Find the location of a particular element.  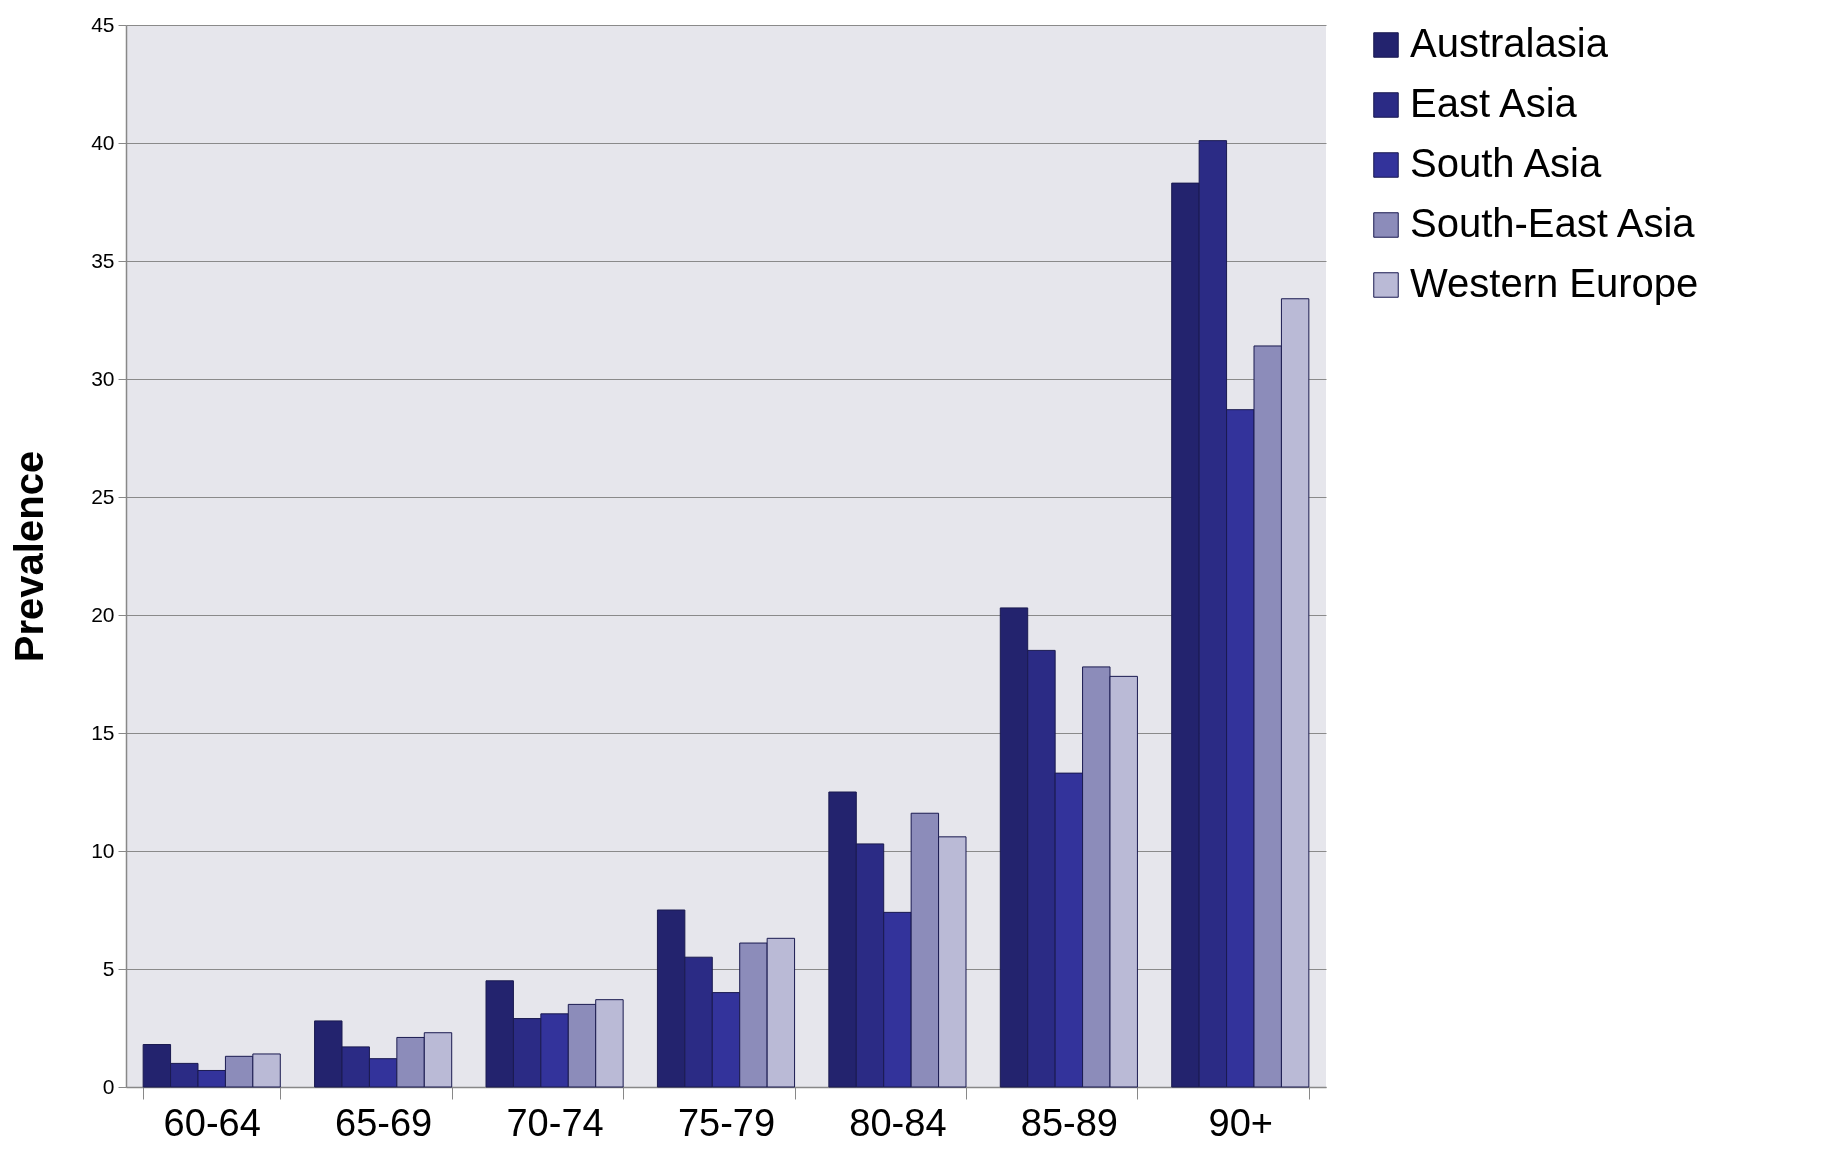

x-tick-label: 60-64 is located at coordinates (212, 1122).